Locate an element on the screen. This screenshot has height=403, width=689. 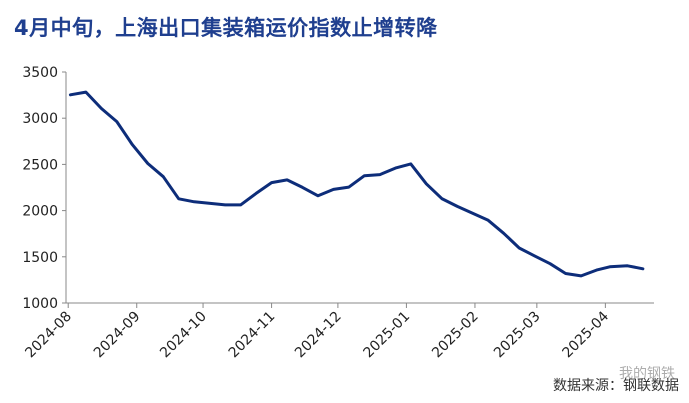
x-tick-label: 2025-02 is located at coordinates (455, 335).